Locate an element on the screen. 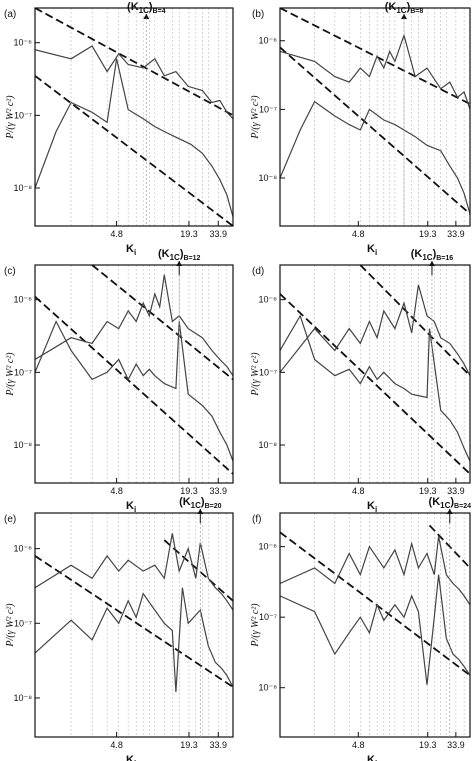 The image size is (474, 761). panel-label: (c) is located at coordinates (10, 271).